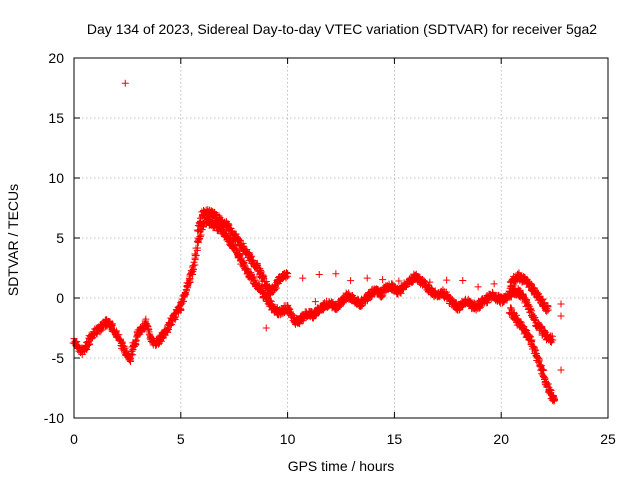 The image size is (640, 480). What do you see at coordinates (74, 439) in the screenshot?
I see `x-tick-label: 0` at bounding box center [74, 439].